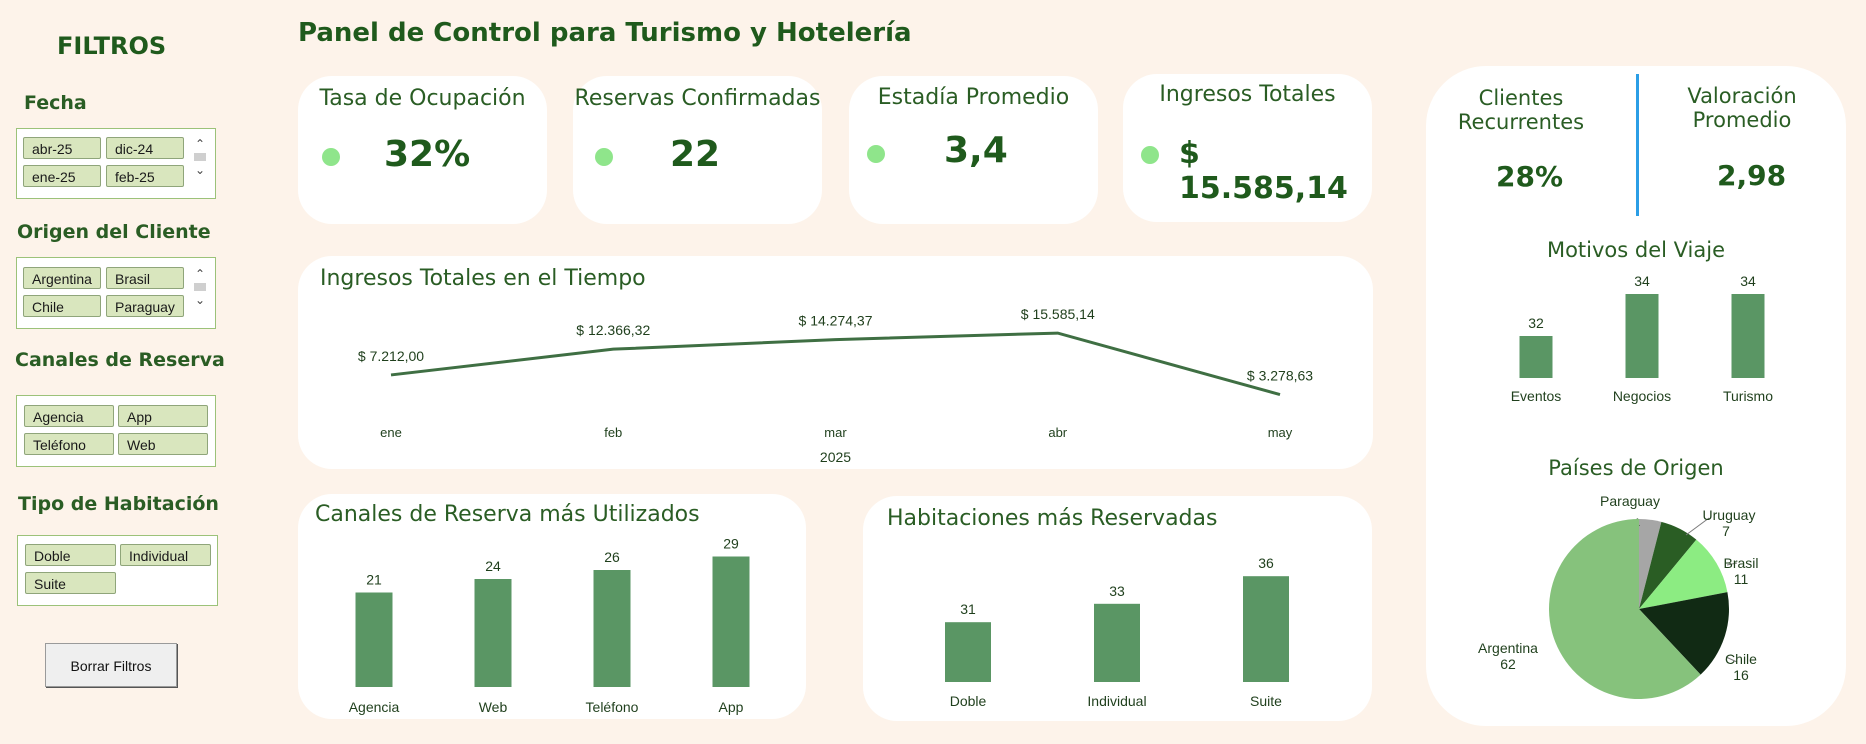 This screenshot has height=744, width=1866. I want to click on x-tick-label: mar, so click(835, 432).